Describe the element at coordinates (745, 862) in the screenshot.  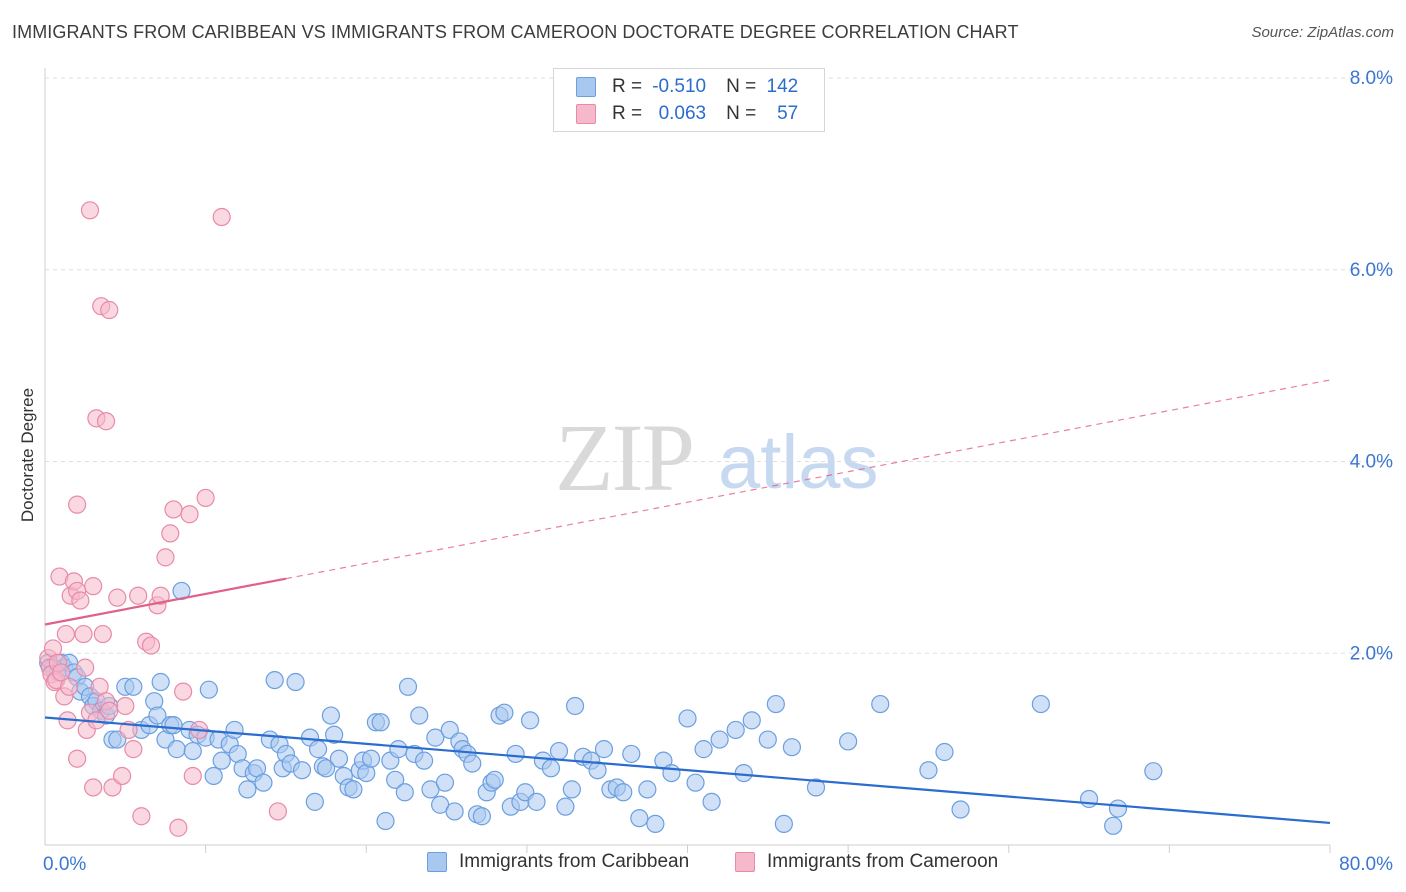
I see `legend-swatch-cameroon` at that location.